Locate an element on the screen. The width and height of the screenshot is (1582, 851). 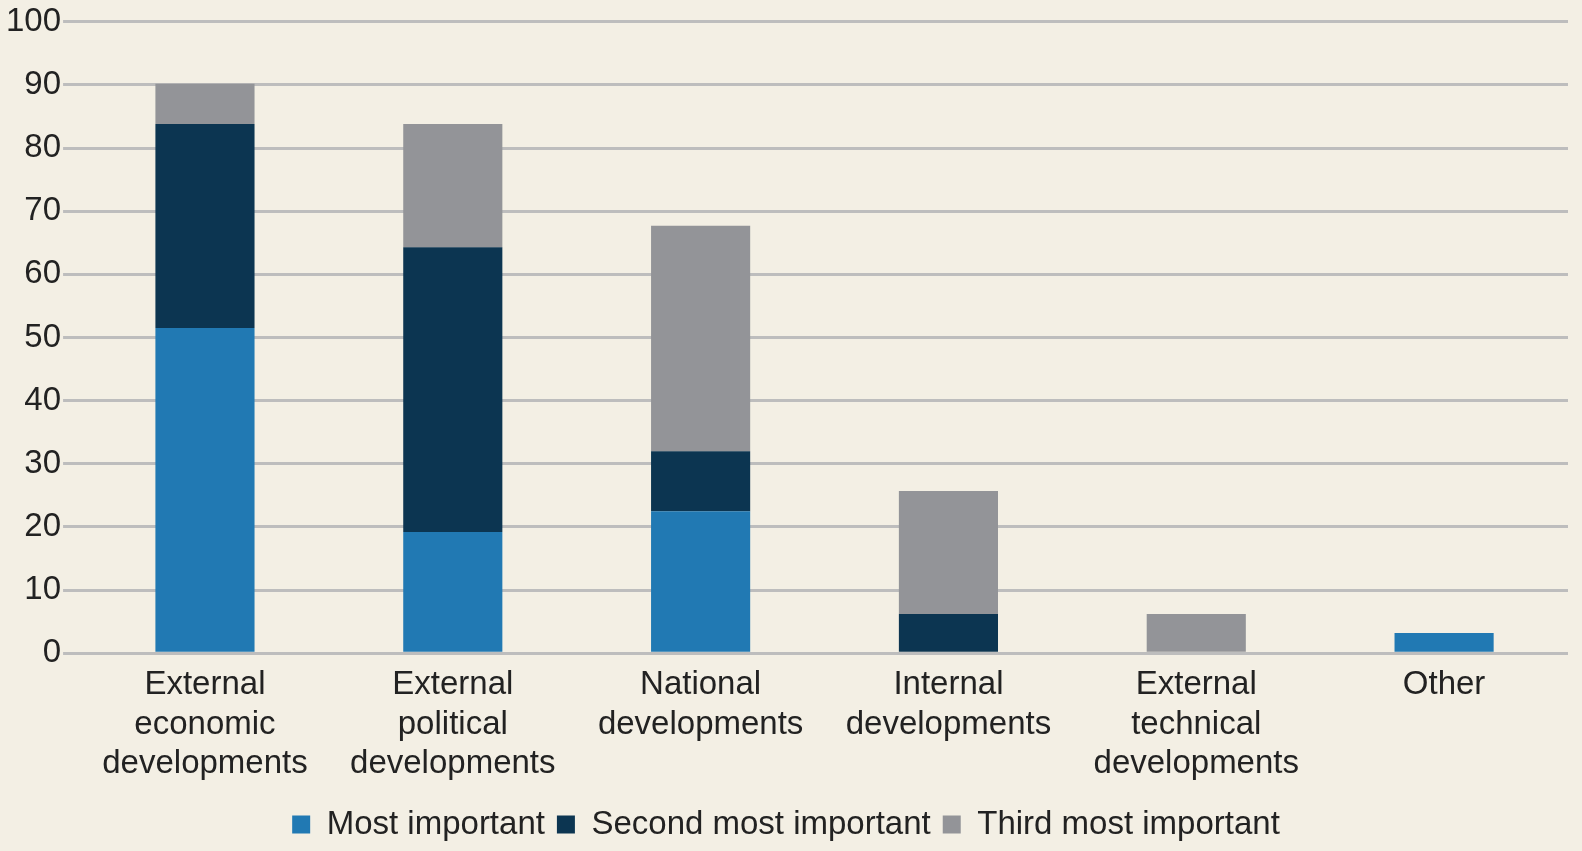
x-tick-label: Other is located at coordinates (1444, 683).